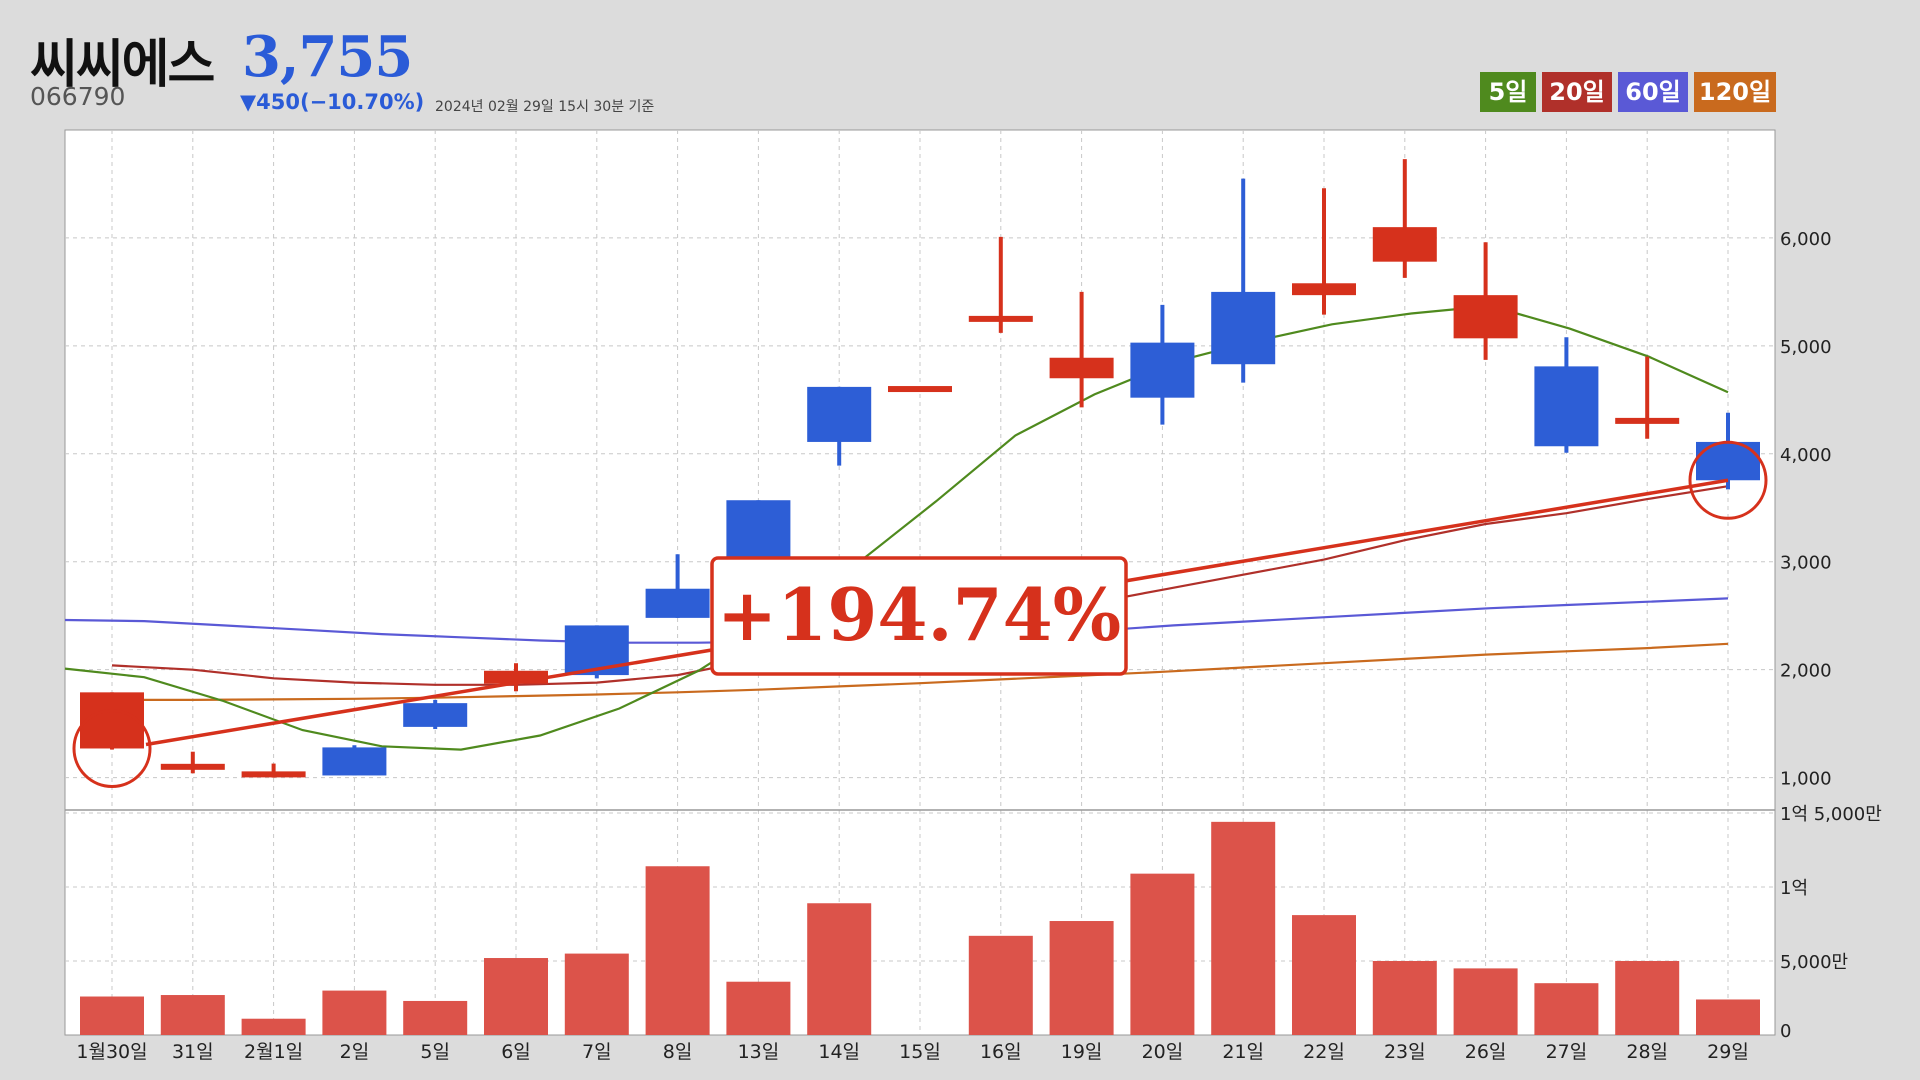 The width and height of the screenshot is (1920, 1080). I want to click on ma120-line, so click(920, 672).